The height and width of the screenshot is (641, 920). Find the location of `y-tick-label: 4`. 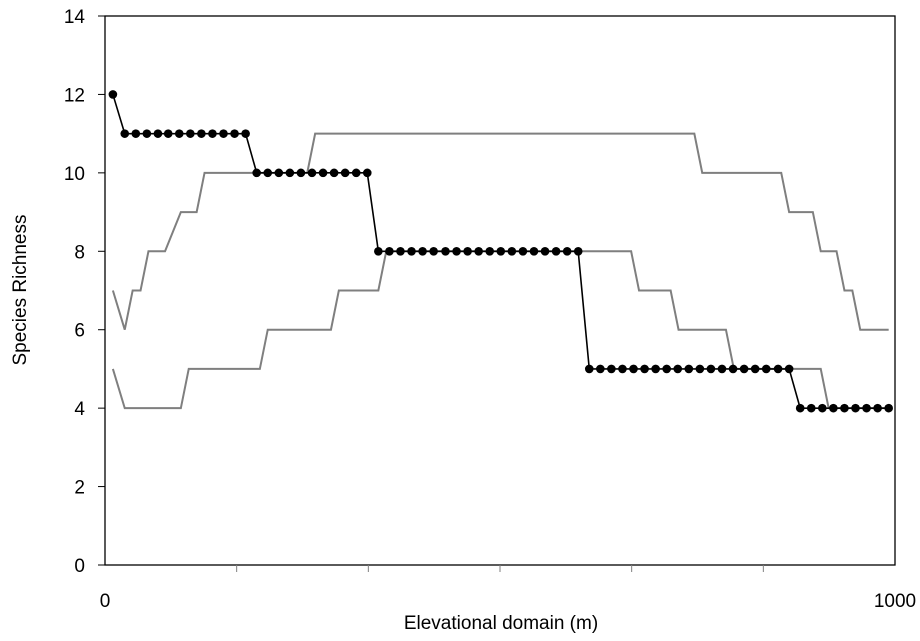

y-tick-label: 4 is located at coordinates (79, 409).